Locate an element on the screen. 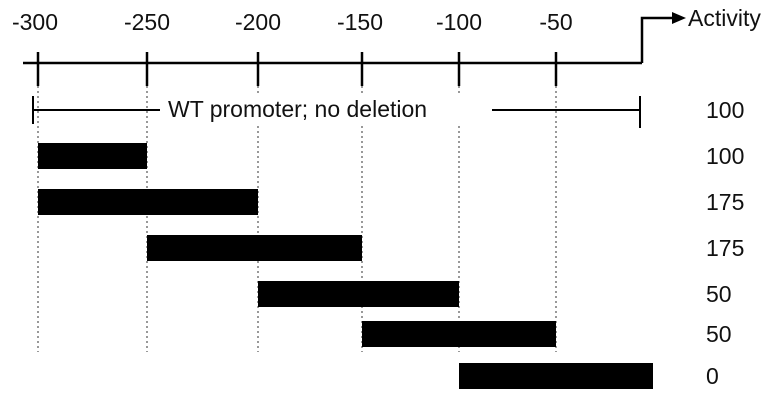 This screenshot has width=777, height=396. transcription-arrow-icon is located at coordinates (656, 39).